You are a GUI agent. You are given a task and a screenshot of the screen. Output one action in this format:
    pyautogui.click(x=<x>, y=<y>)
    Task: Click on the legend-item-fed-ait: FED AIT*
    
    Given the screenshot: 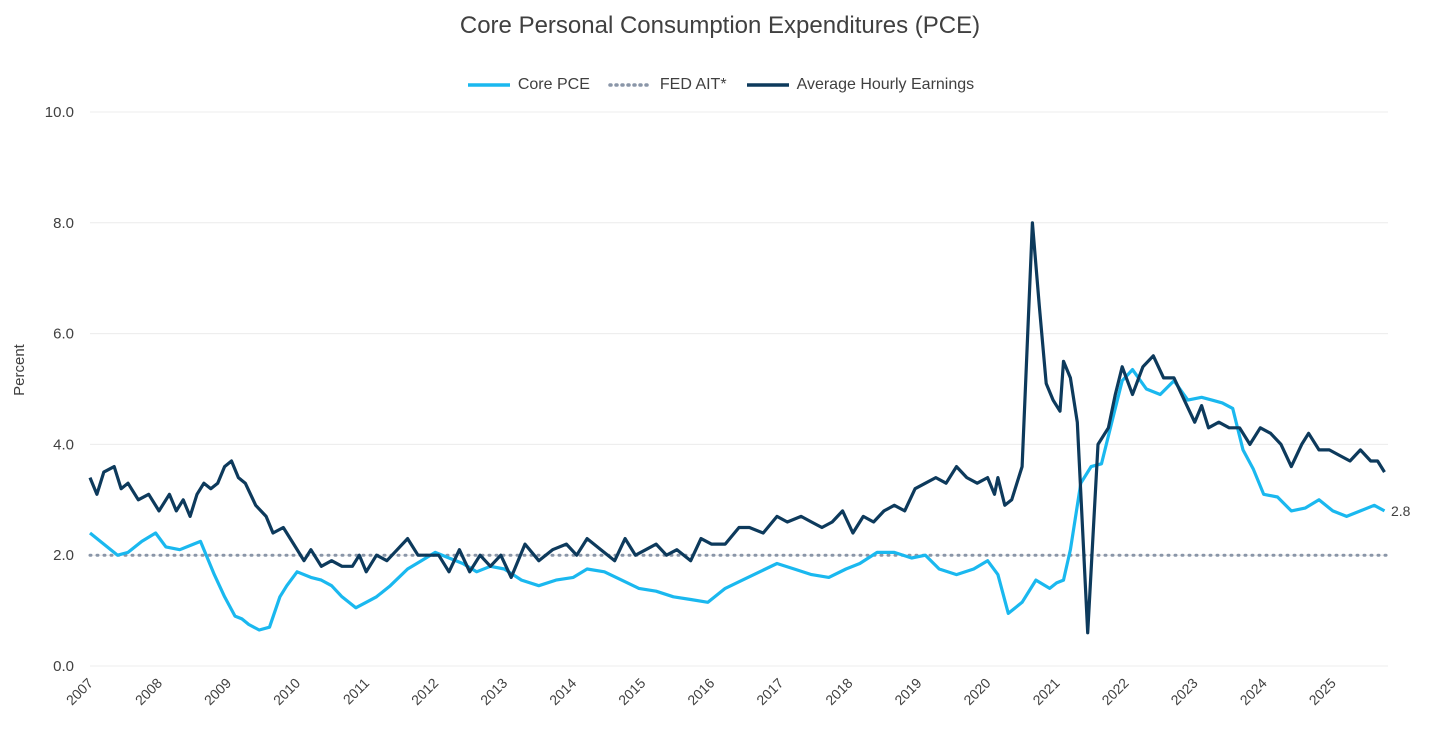 What is the action you would take?
    pyautogui.click(x=667, y=85)
    